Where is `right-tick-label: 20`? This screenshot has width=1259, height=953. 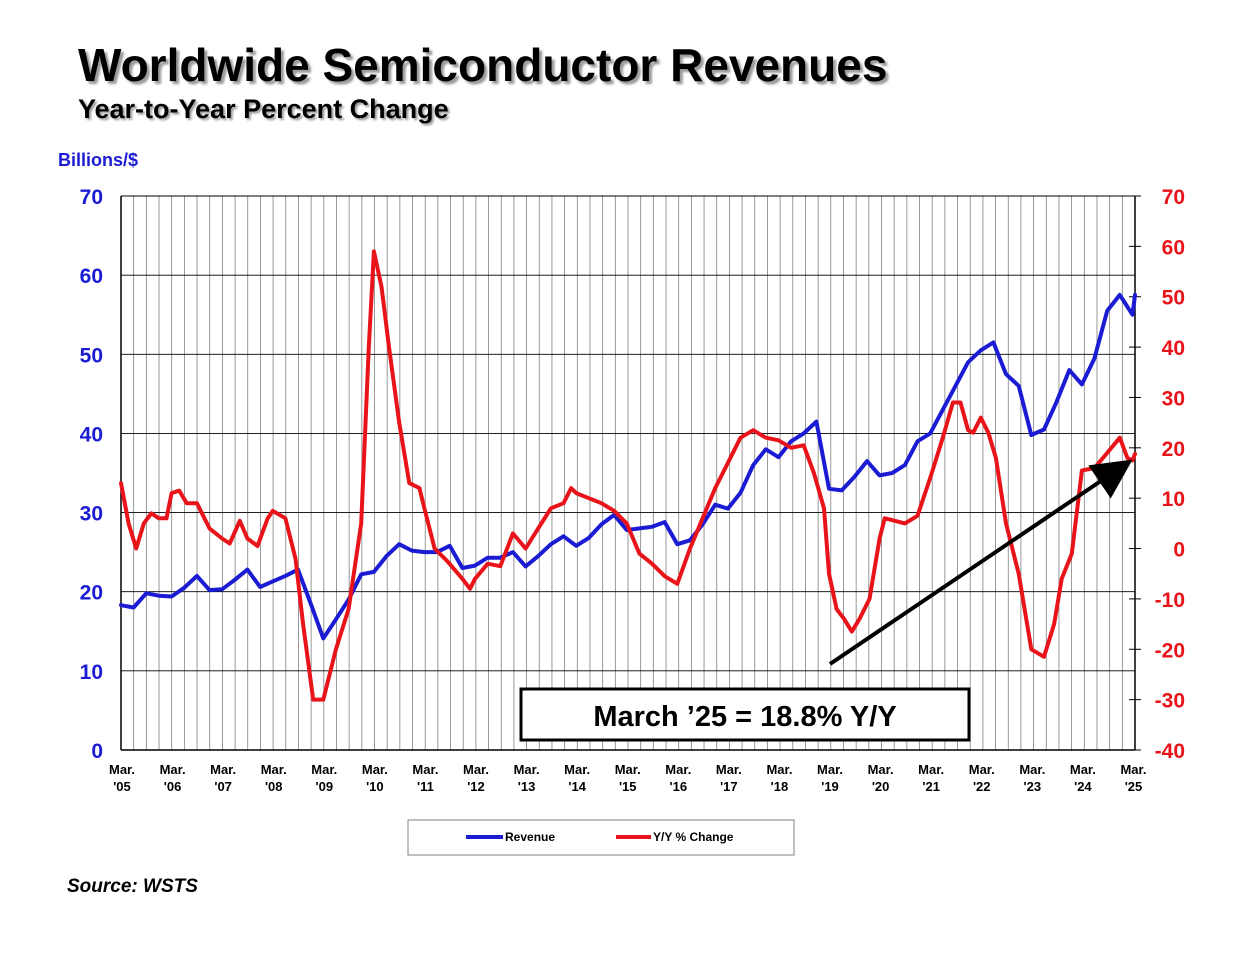
right-tick-label: 20 is located at coordinates (1173, 449).